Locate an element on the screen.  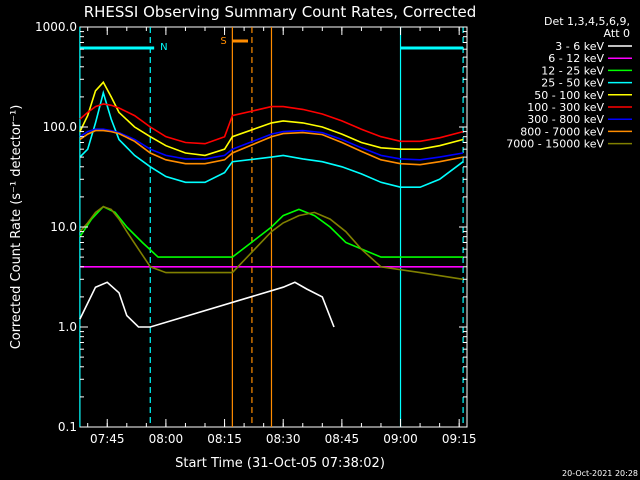
y-tick-label: 10.0 is located at coordinates (63, 227).